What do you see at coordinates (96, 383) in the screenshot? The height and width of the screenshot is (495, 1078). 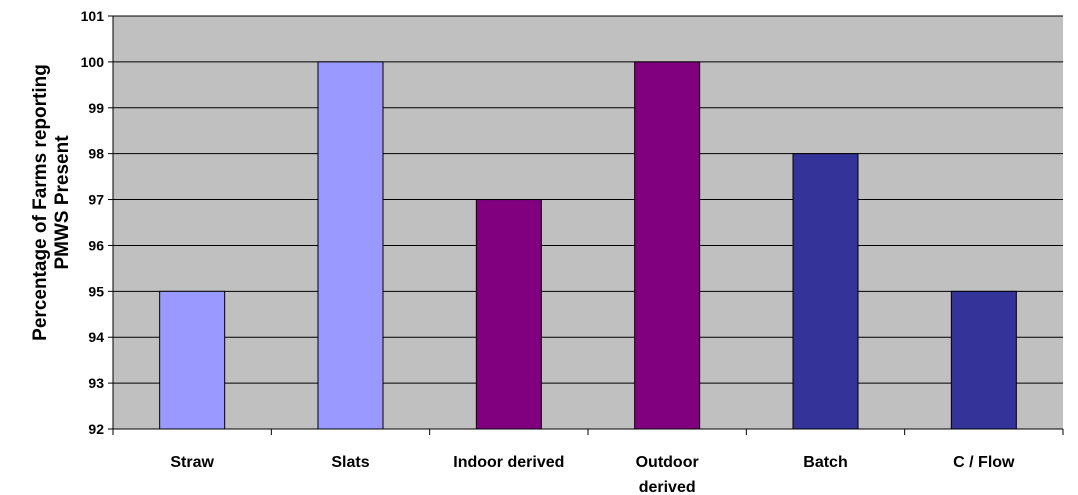 I see `y-tick-label: 93` at bounding box center [96, 383].